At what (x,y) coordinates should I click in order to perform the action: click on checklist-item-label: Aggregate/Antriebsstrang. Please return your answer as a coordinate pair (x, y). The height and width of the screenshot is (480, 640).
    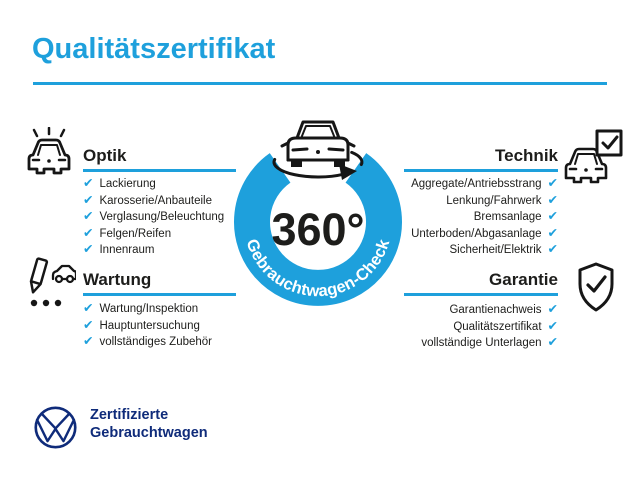
    Looking at the image, I should click on (476, 184).